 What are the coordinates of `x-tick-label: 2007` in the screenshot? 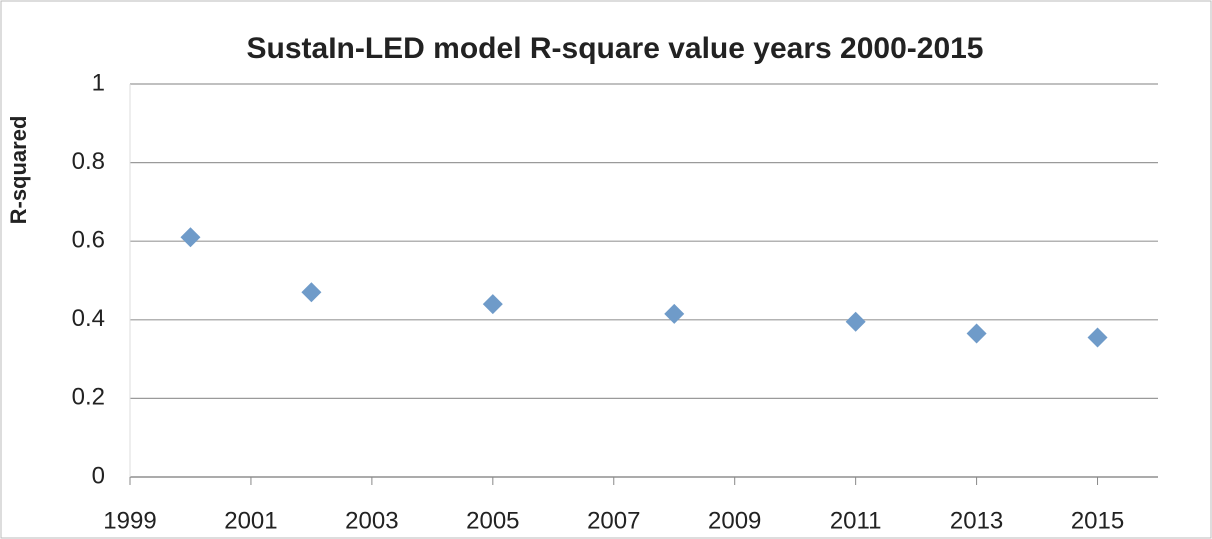 It's located at (613, 520).